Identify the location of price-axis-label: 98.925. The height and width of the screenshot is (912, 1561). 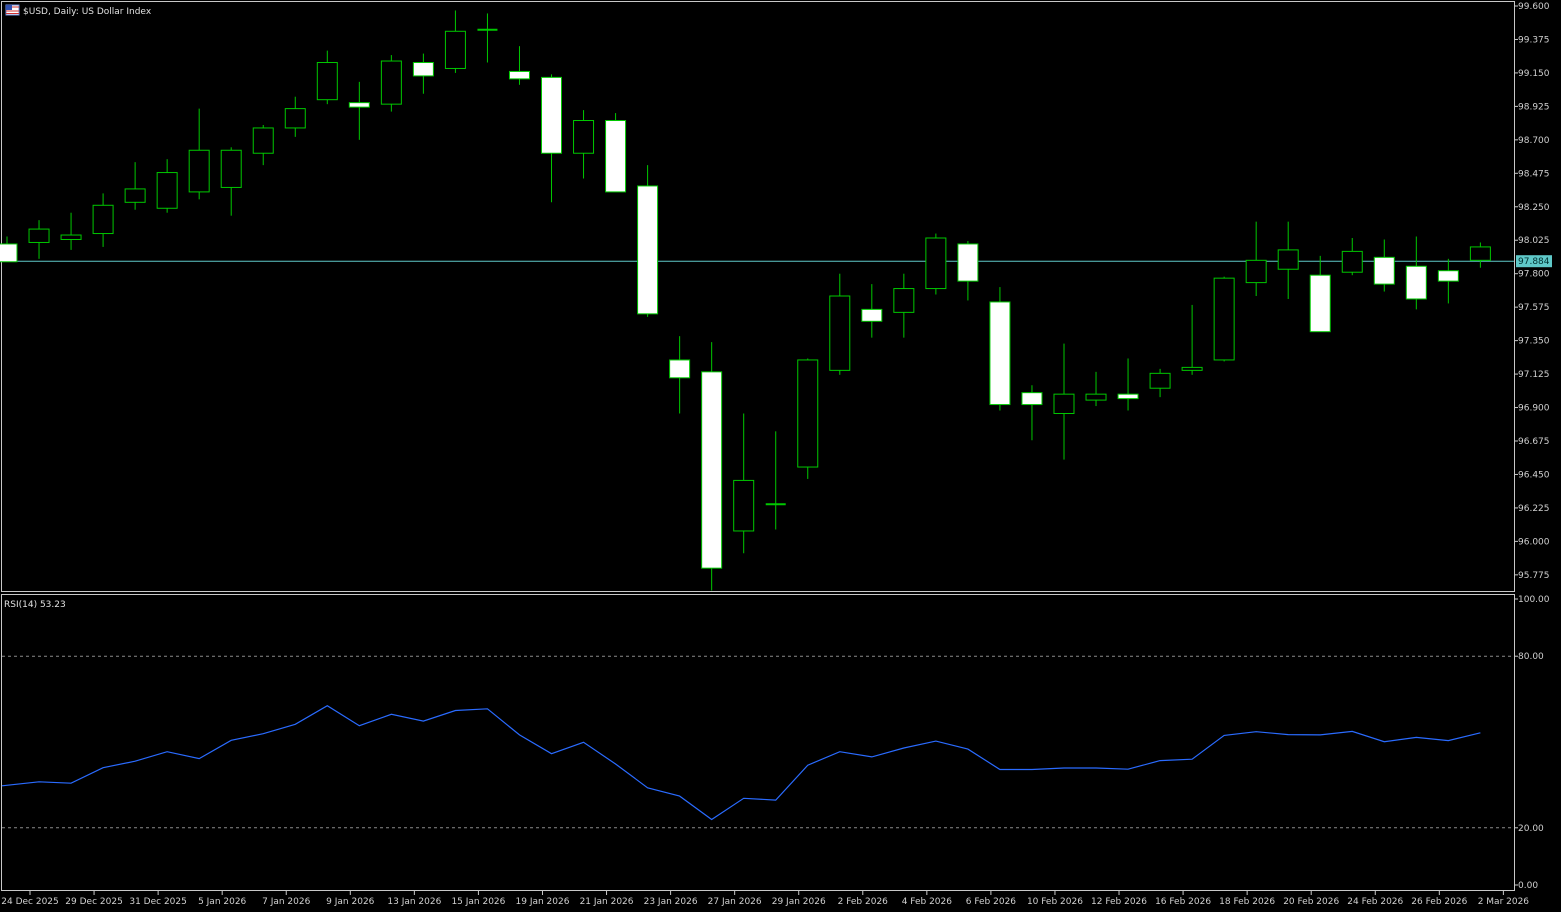
(1534, 107).